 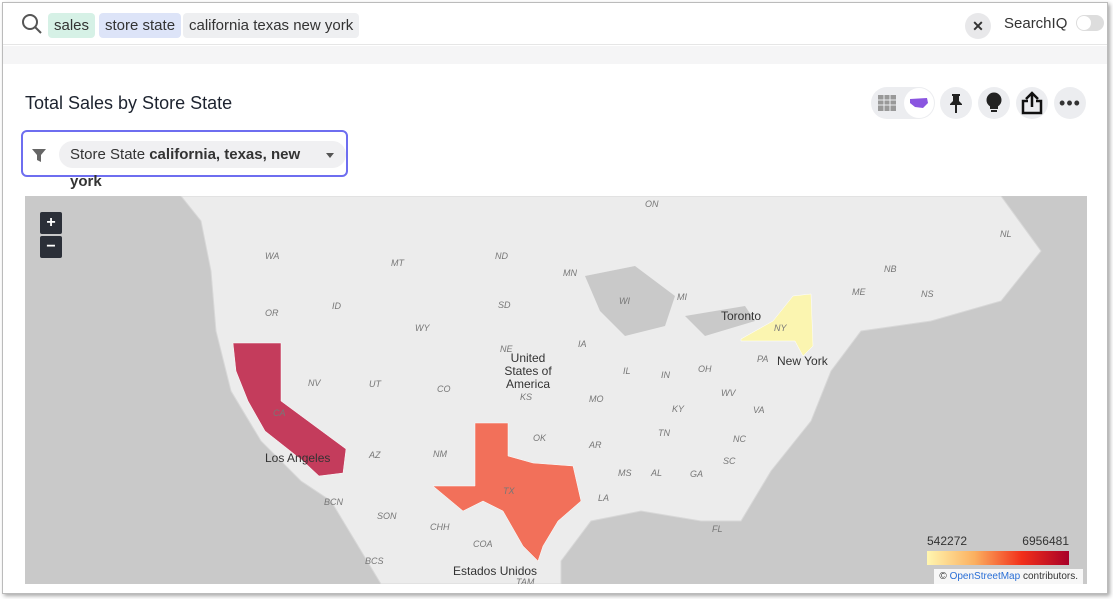 I want to click on region-texas, so click(x=507, y=492).